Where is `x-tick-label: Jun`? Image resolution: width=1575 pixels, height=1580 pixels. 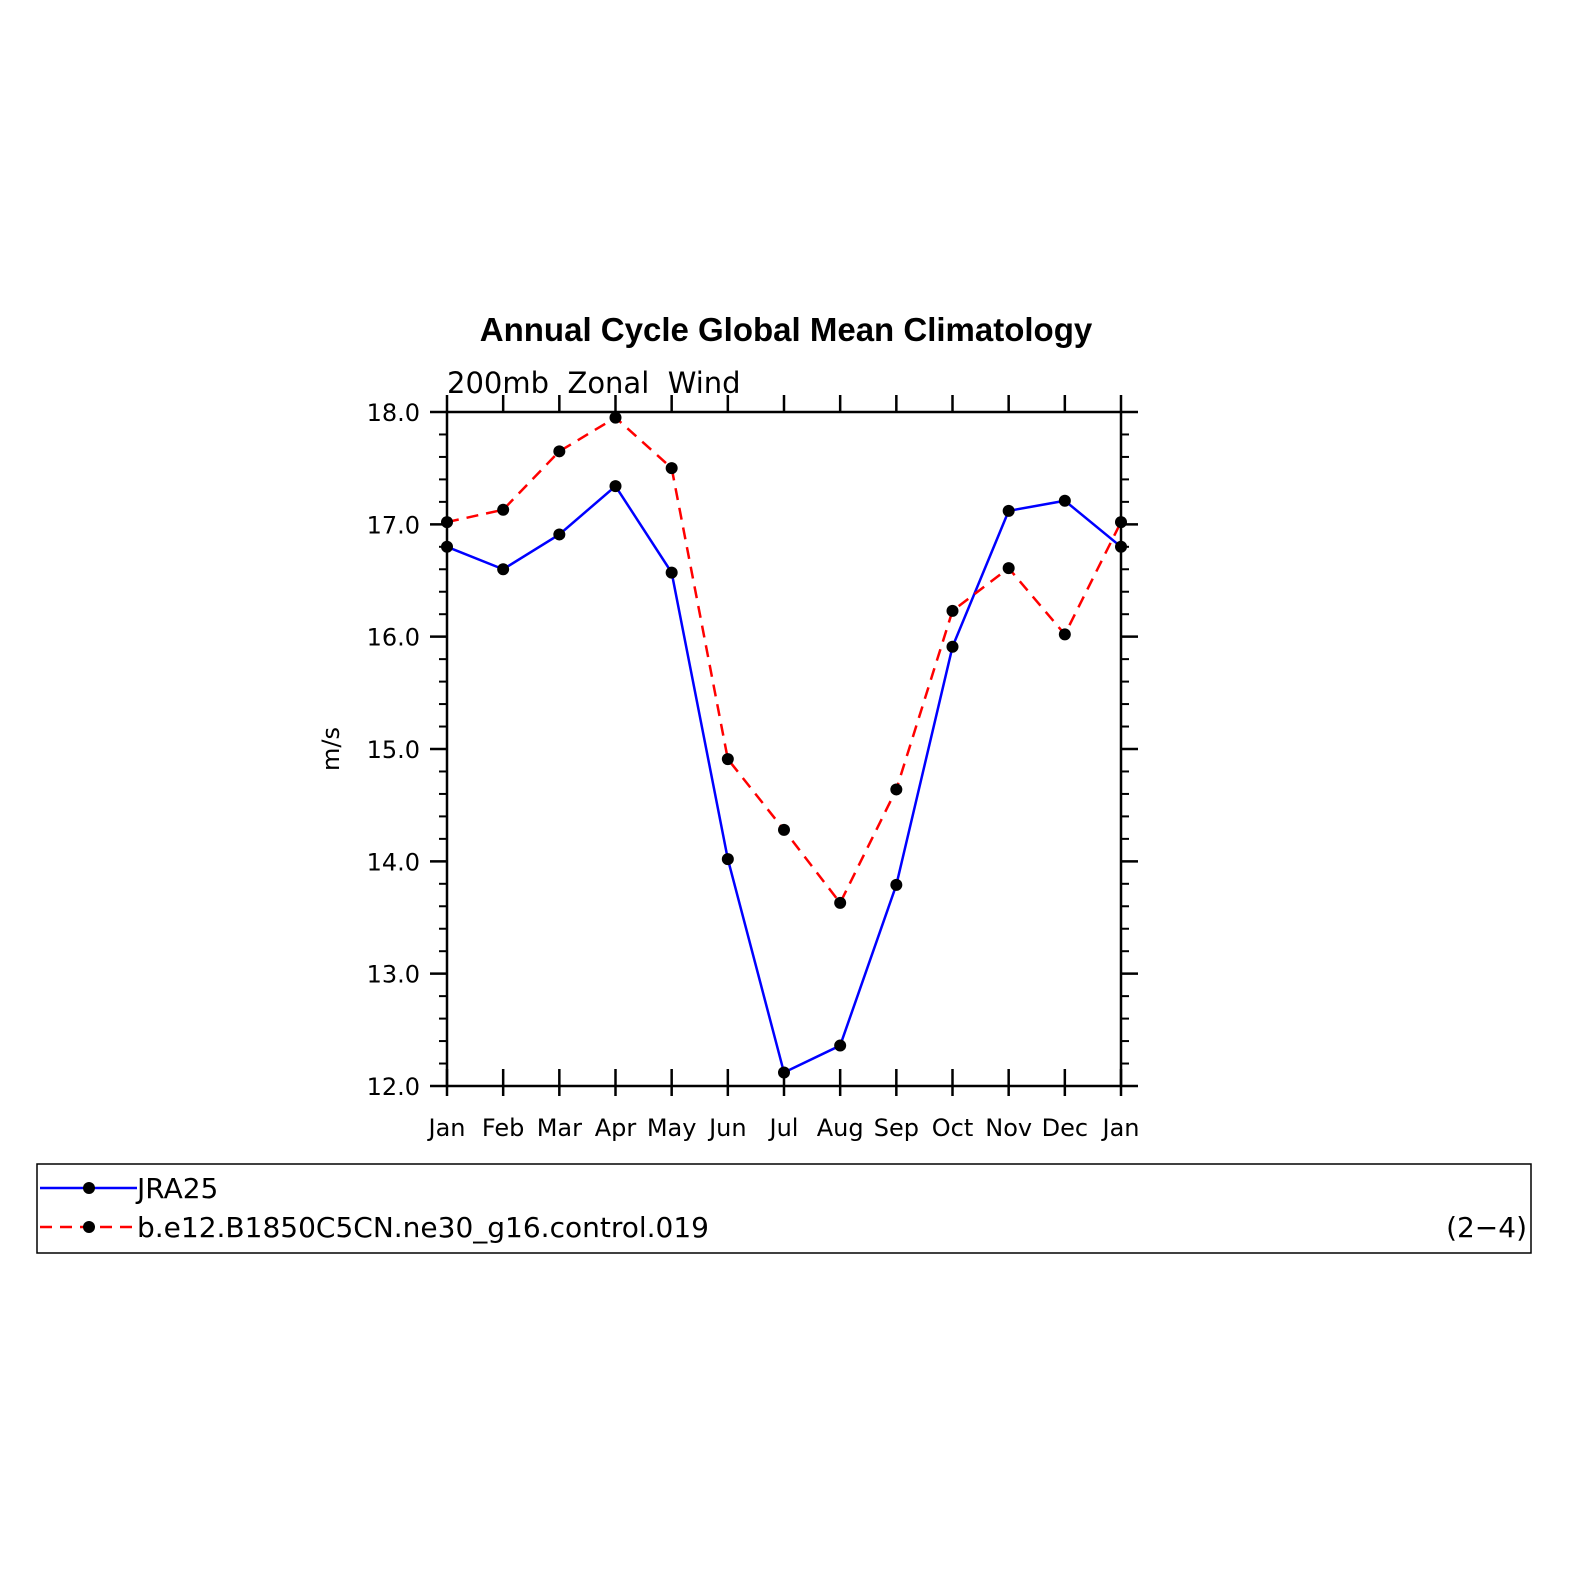
x-tick-label: Jun is located at coordinates (727, 1128).